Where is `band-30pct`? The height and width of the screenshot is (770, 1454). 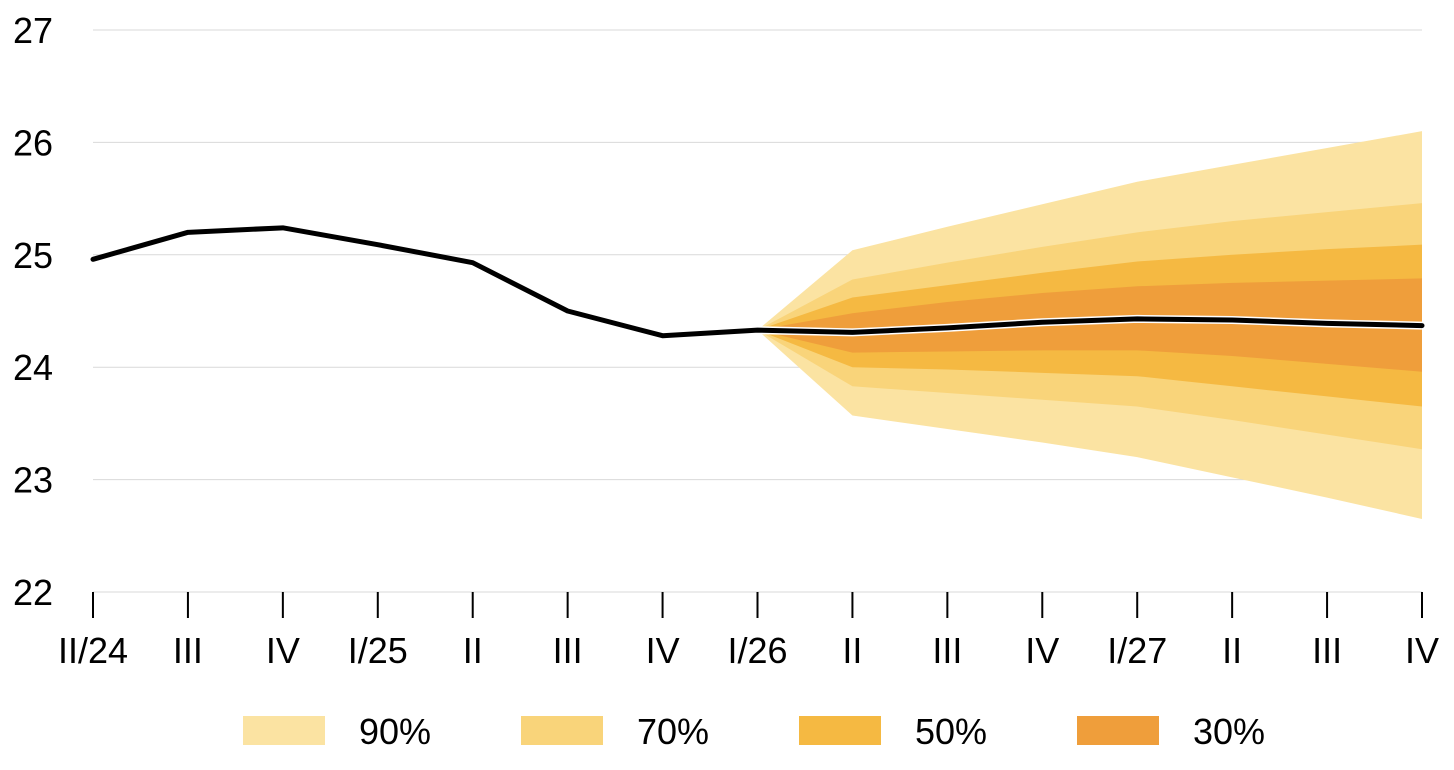
band-30pct is located at coordinates (1089, 325).